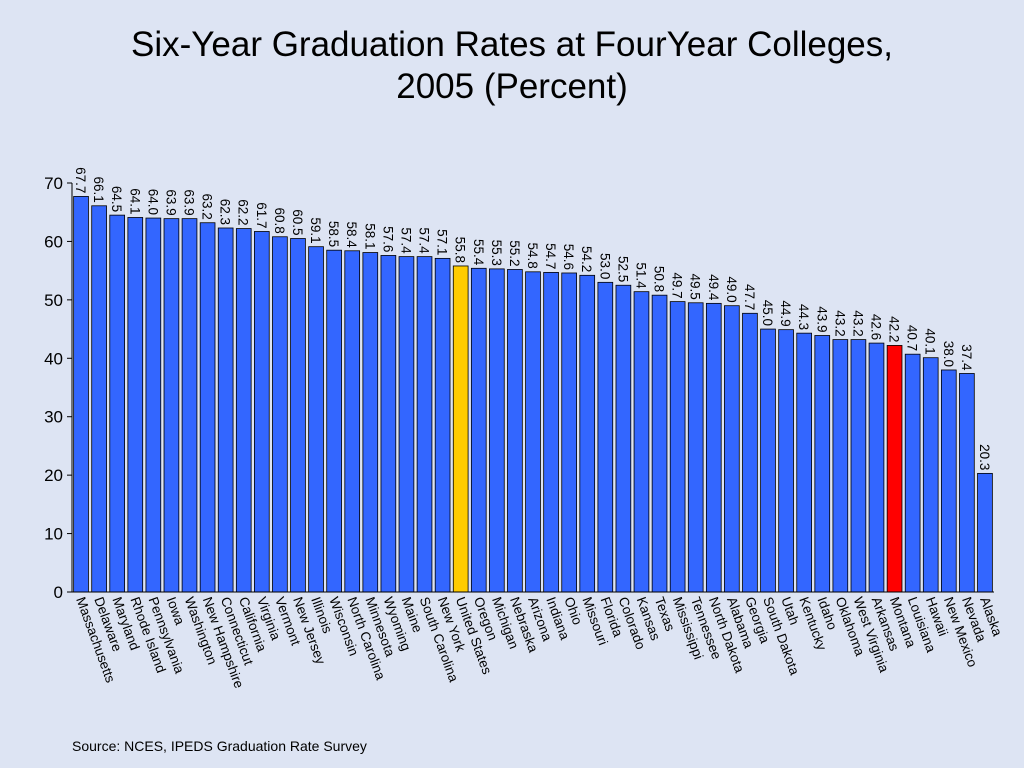 This screenshot has width=1024, height=768. I want to click on y-tick-label: 30, so click(53, 417).